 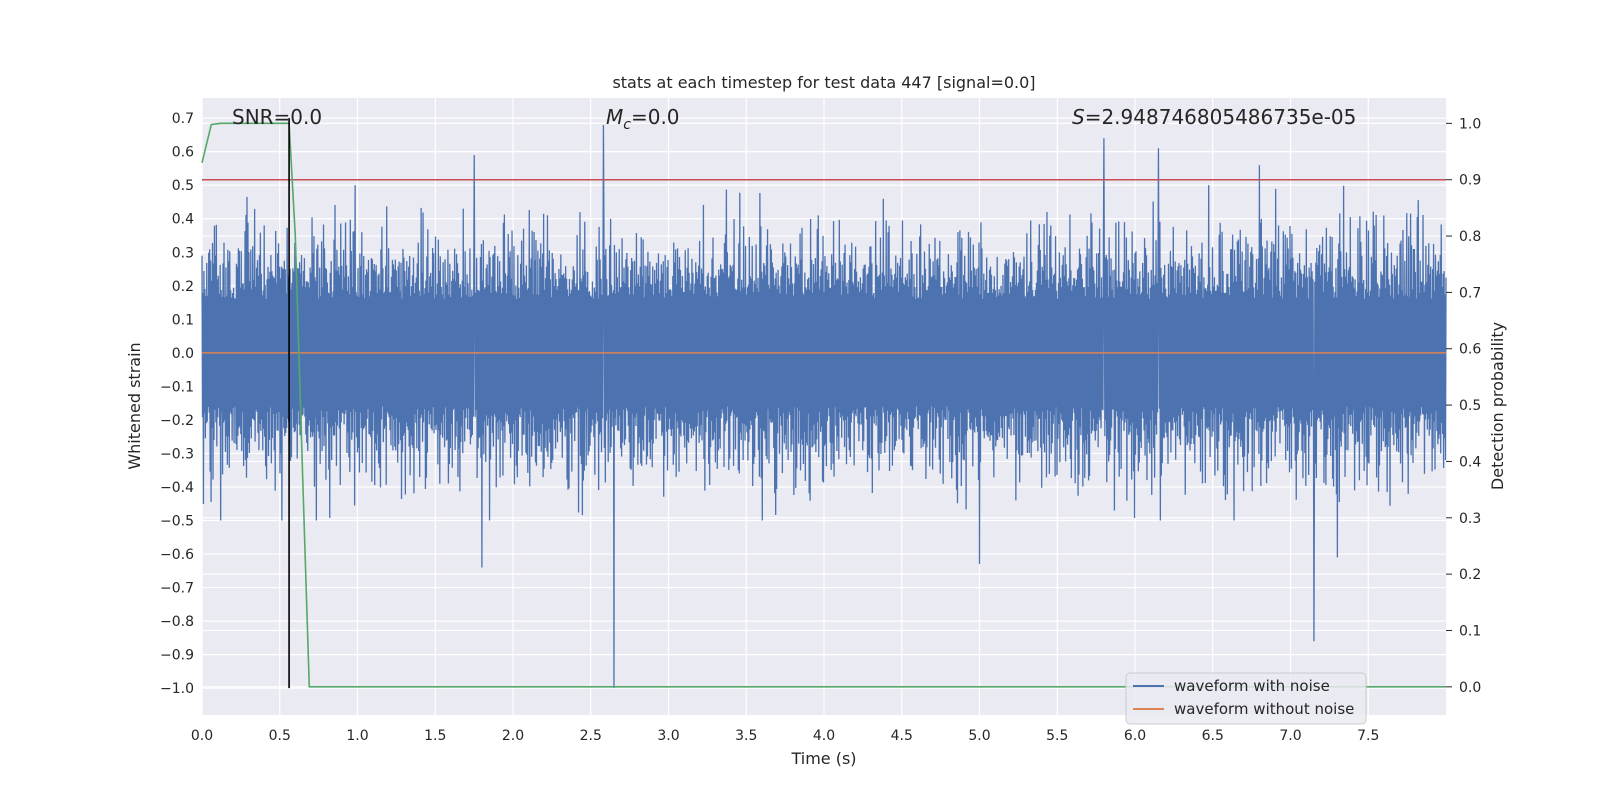 What do you see at coordinates (1057, 736) in the screenshot?
I see `x-tick-label: 5.5` at bounding box center [1057, 736].